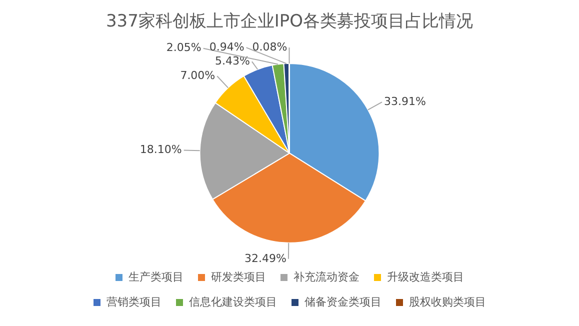 This screenshot has height=326, width=579. Describe the element at coordinates (327, 277) in the screenshot. I see `legend-label: 补充流动资金` at that location.